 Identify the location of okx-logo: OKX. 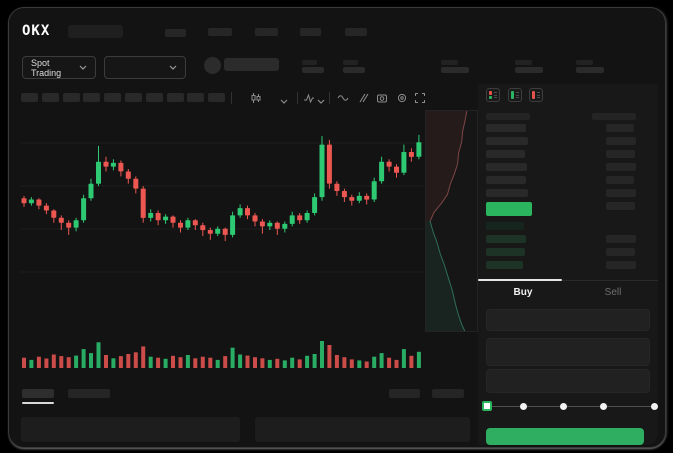
(36, 31).